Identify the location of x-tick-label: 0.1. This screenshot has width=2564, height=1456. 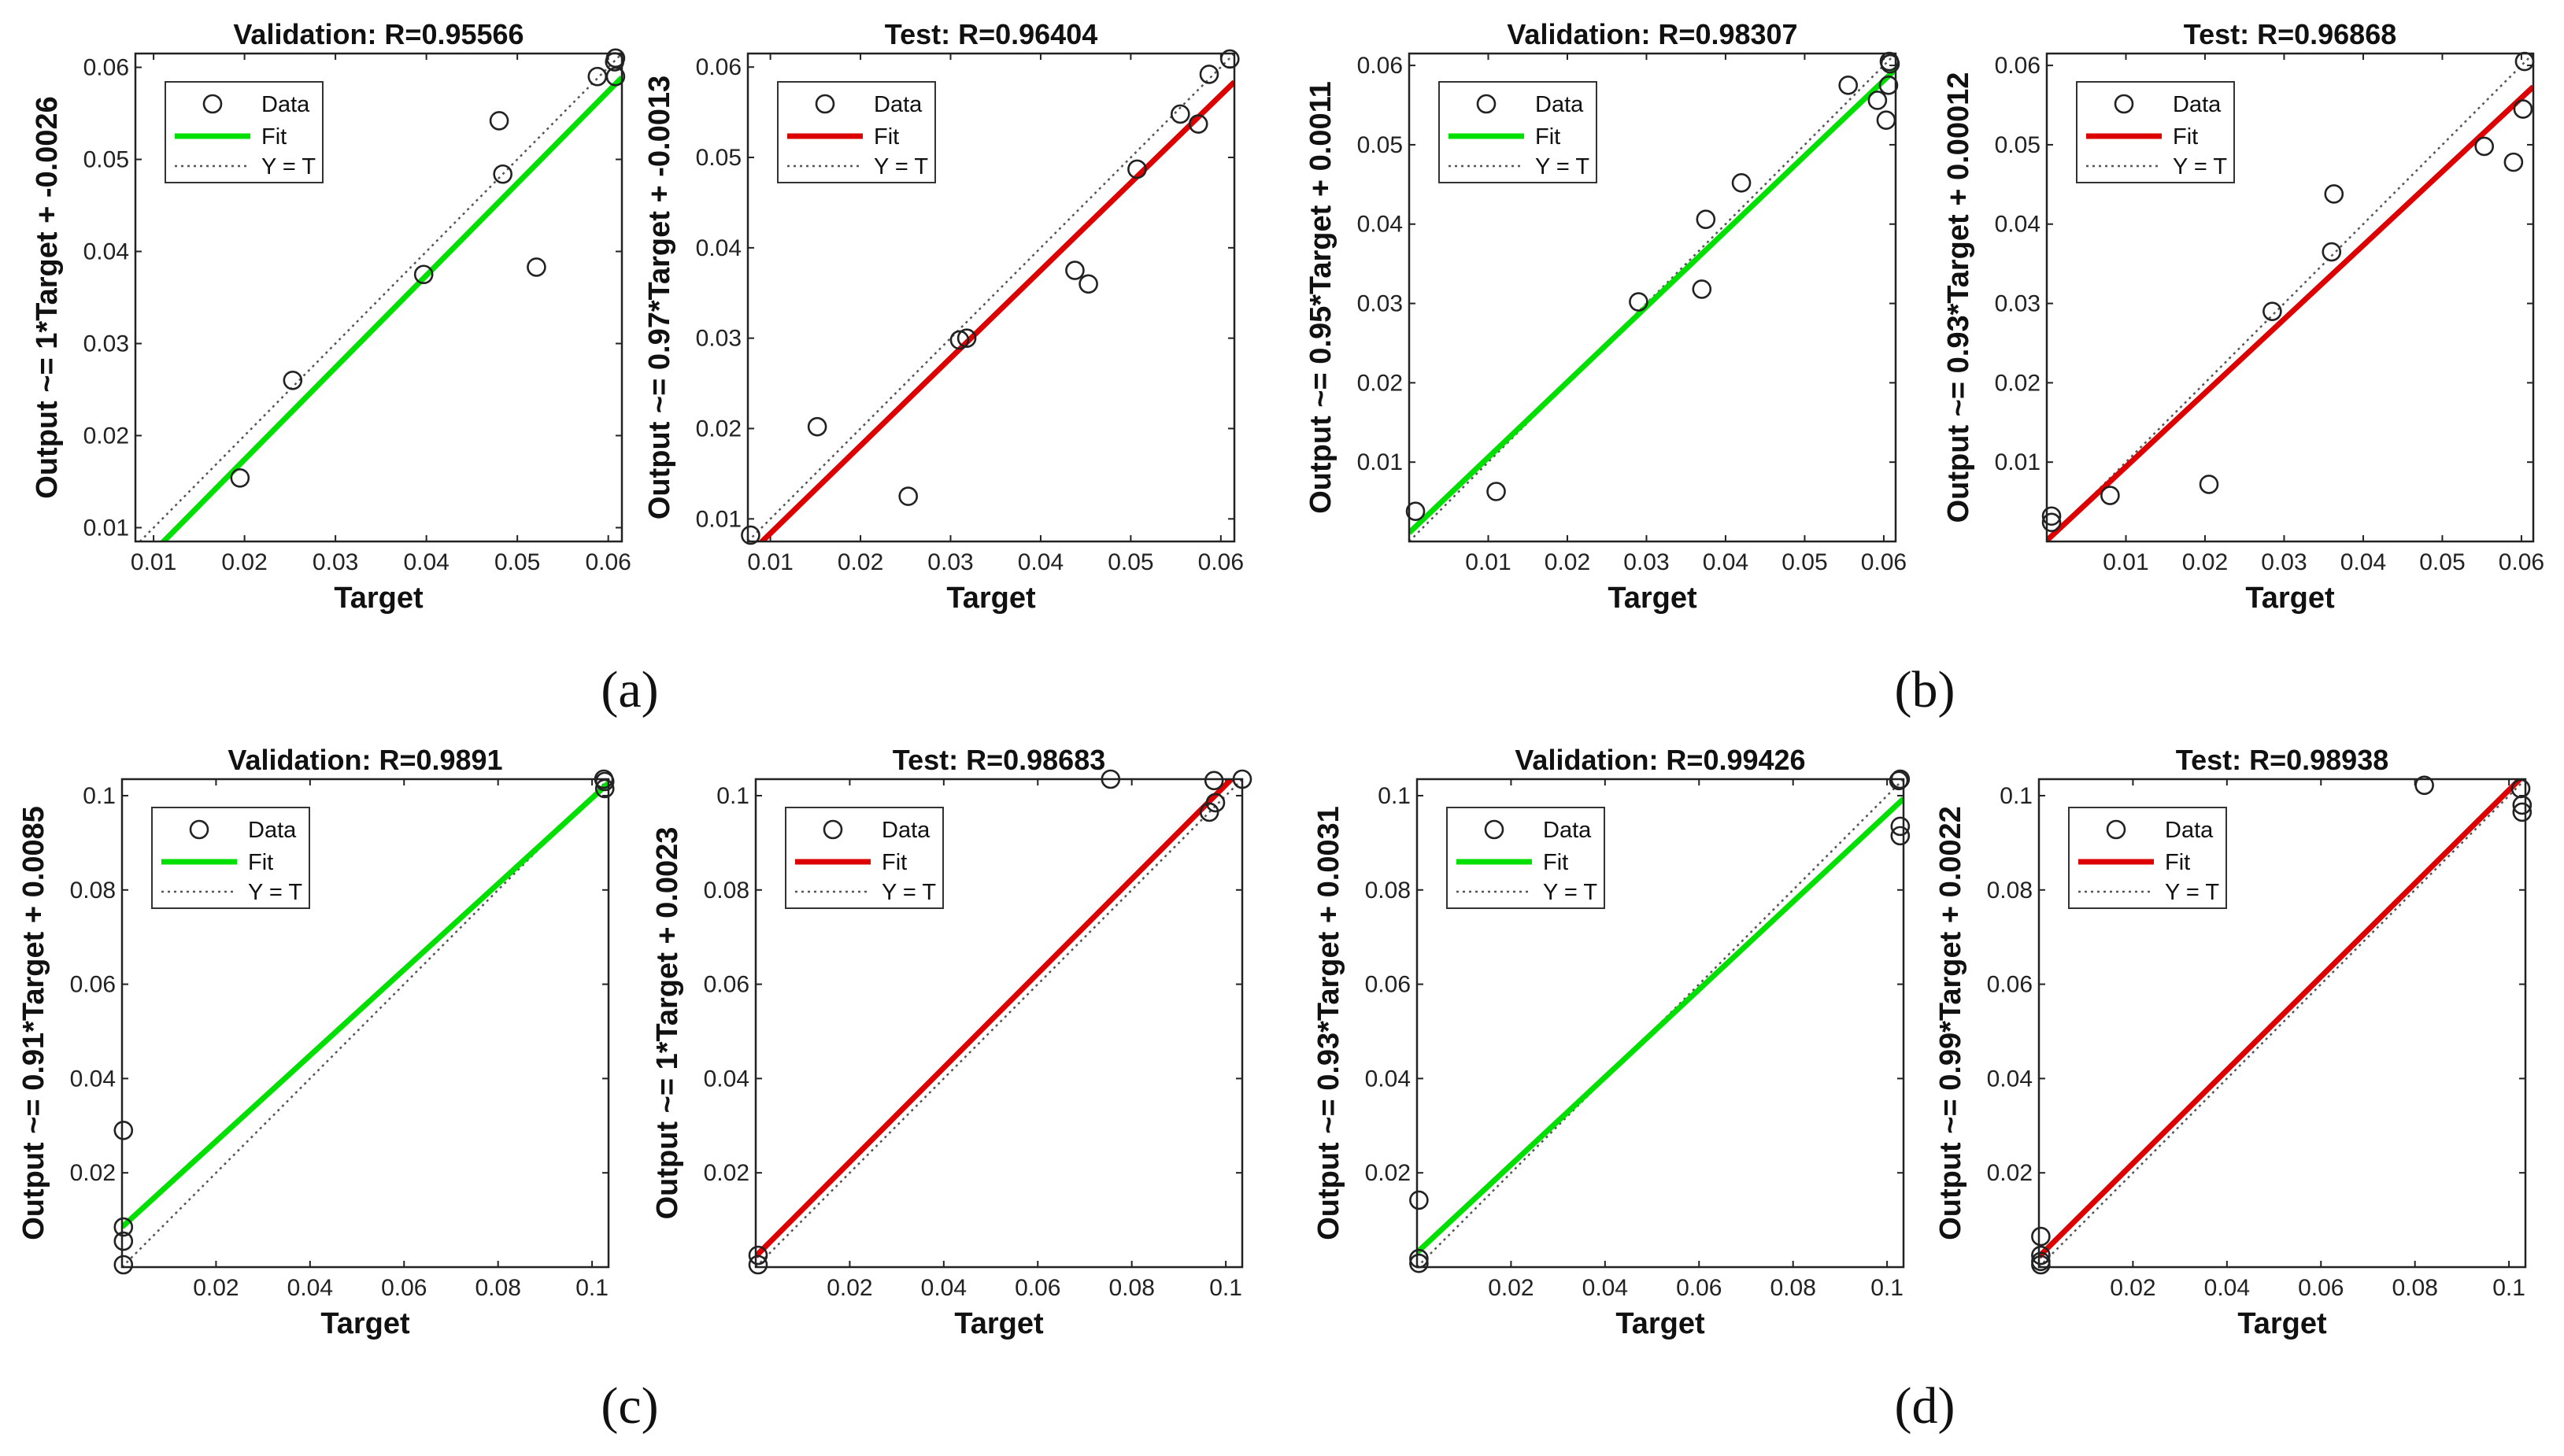
(1887, 1288).